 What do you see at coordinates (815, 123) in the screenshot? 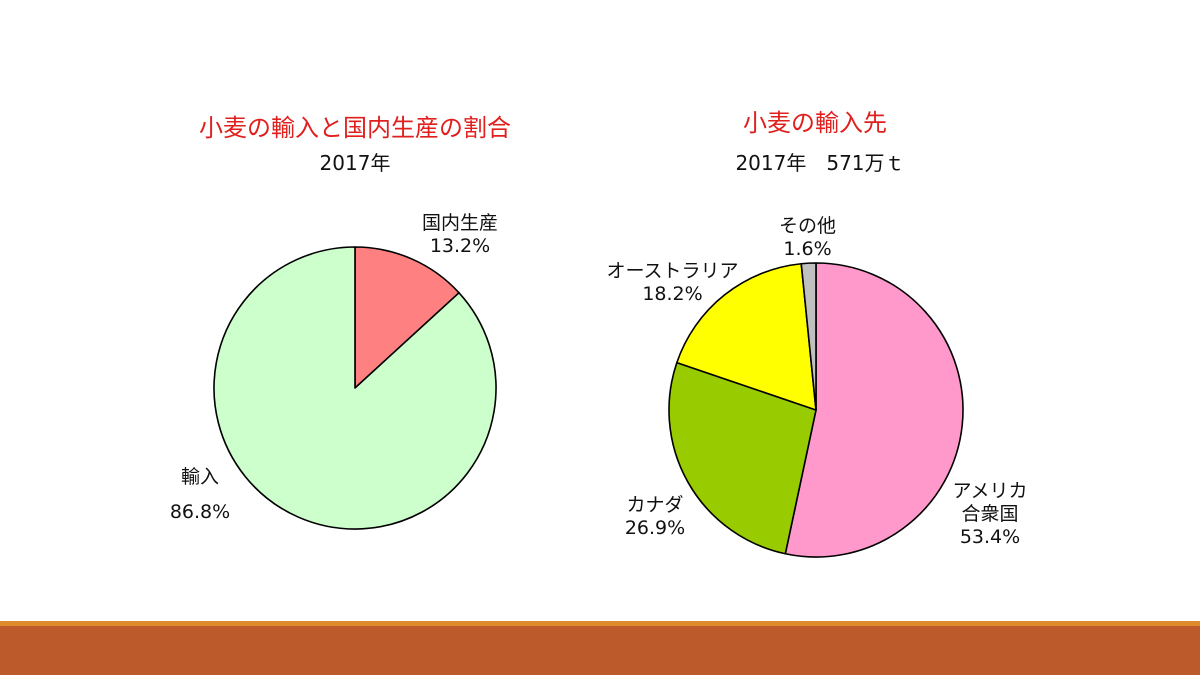
I see `chart2-title: 小麦の輸入先` at bounding box center [815, 123].